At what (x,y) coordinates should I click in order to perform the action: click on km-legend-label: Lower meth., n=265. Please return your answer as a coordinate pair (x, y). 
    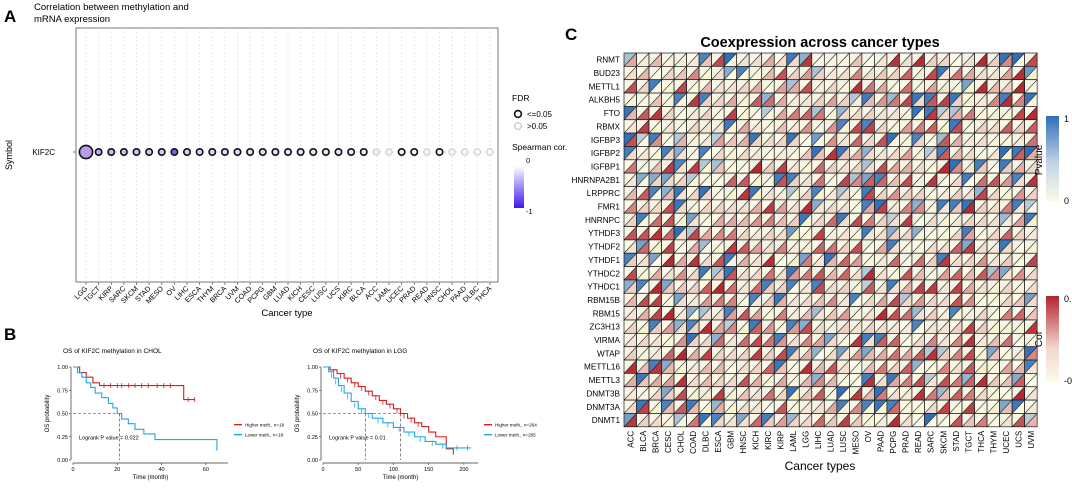
    Looking at the image, I should click on (515, 435).